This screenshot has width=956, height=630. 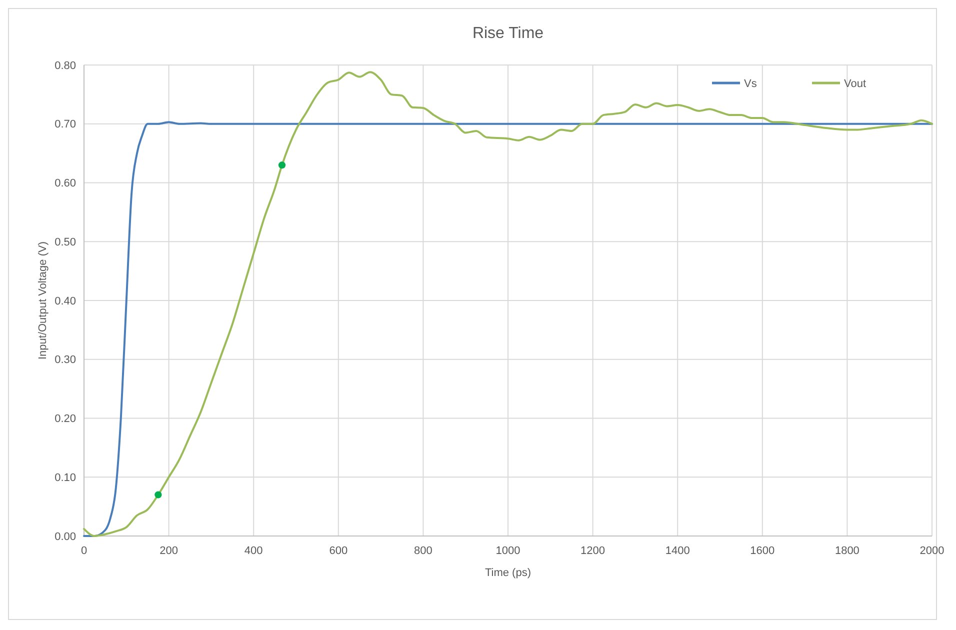 What do you see at coordinates (338, 551) in the screenshot?
I see `x-tick-label: 600` at bounding box center [338, 551].